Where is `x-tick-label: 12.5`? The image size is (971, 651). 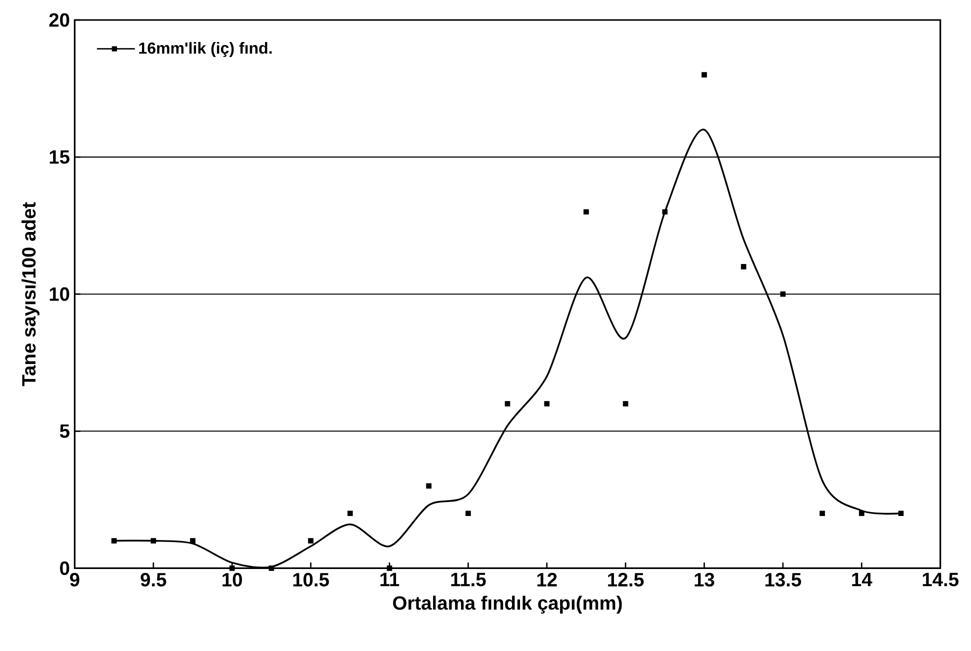
x-tick-label: 12.5 is located at coordinates (626, 579).